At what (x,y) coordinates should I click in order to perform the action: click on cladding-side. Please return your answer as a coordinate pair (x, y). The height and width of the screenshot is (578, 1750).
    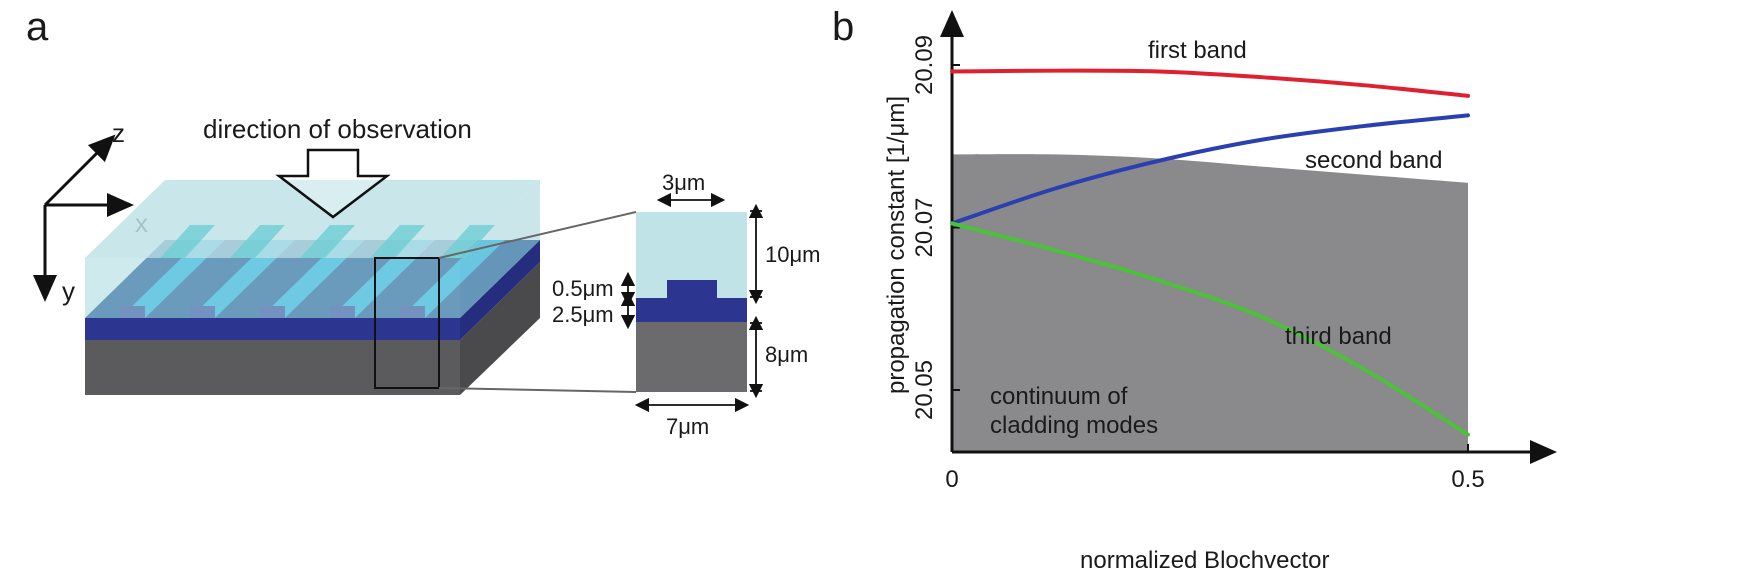
    Looking at the image, I should click on (500, 249).